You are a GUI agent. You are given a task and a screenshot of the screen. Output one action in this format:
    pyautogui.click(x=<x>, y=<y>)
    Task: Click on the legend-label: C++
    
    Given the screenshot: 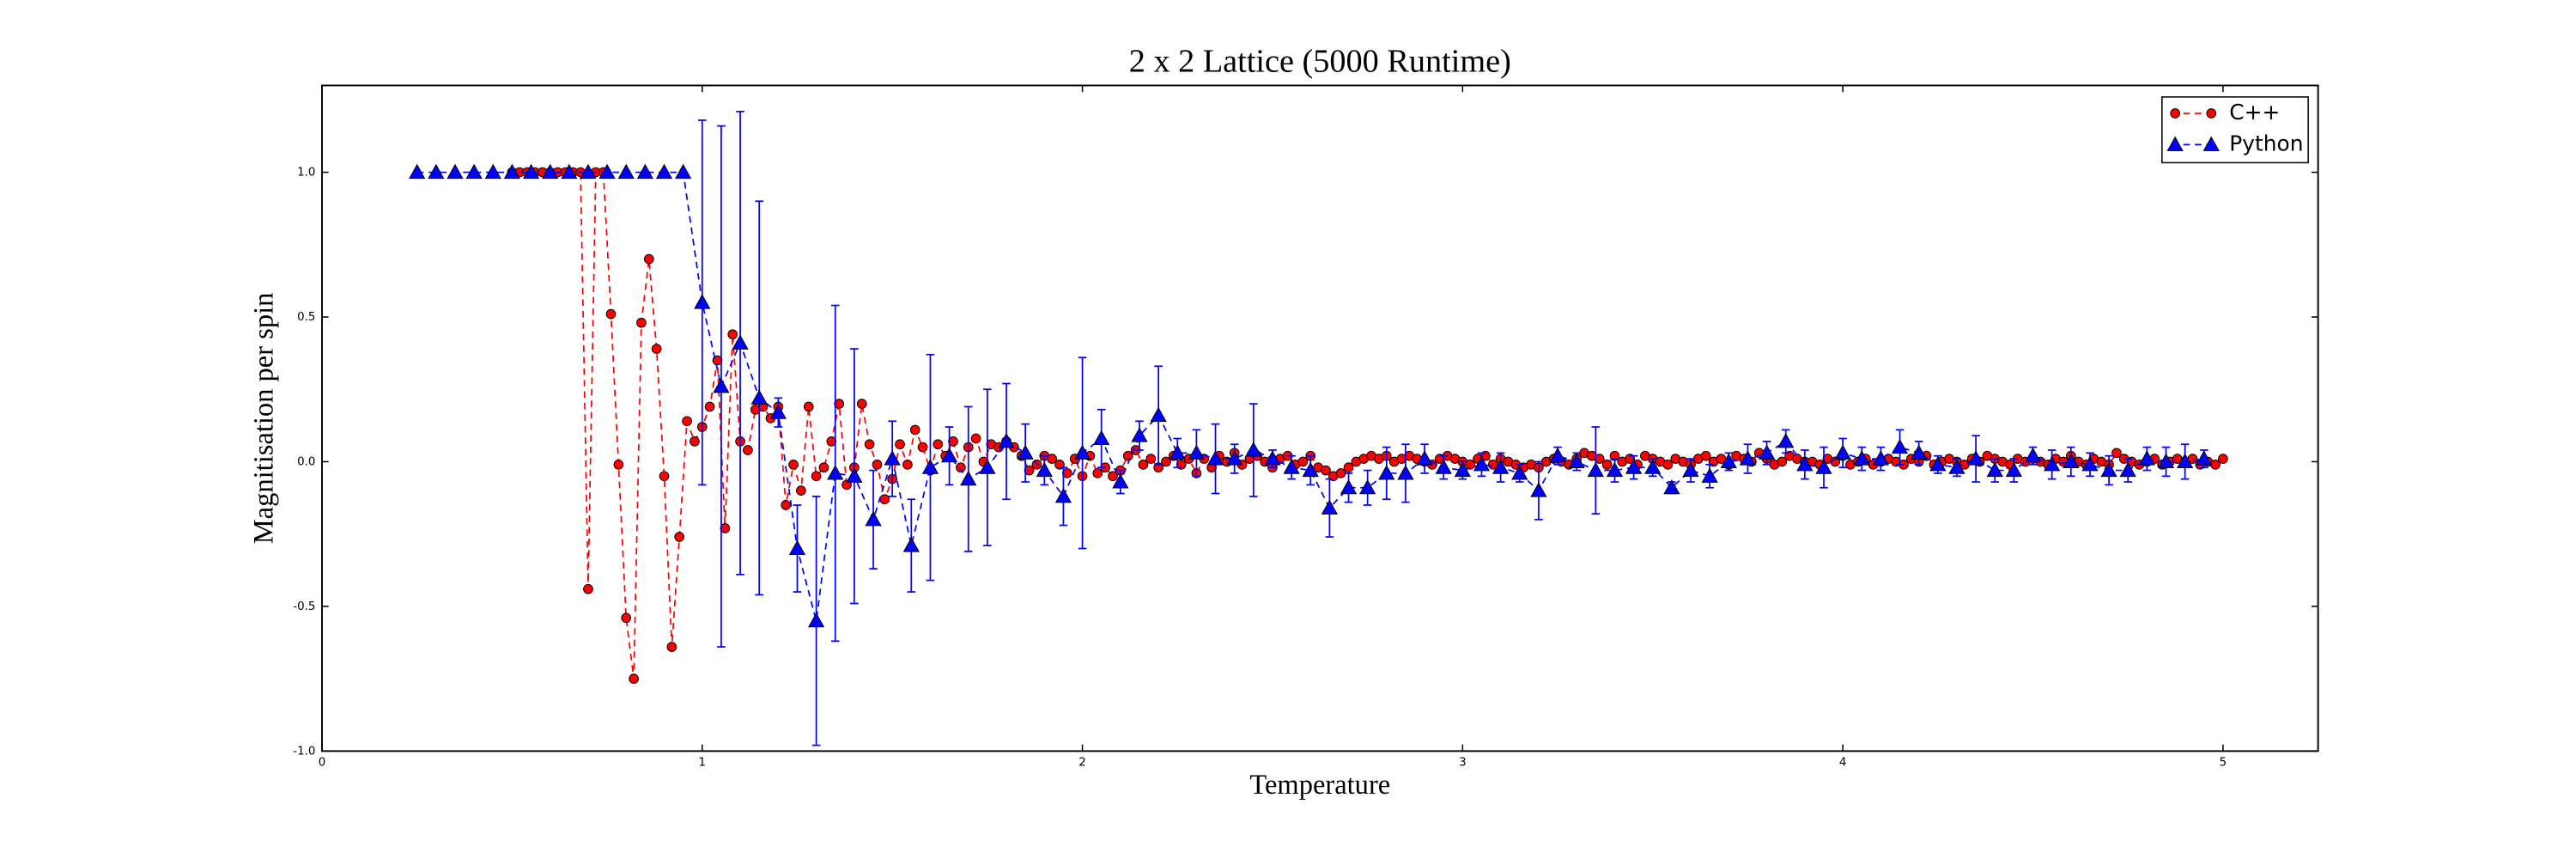 What is the action you would take?
    pyautogui.click(x=2254, y=112)
    